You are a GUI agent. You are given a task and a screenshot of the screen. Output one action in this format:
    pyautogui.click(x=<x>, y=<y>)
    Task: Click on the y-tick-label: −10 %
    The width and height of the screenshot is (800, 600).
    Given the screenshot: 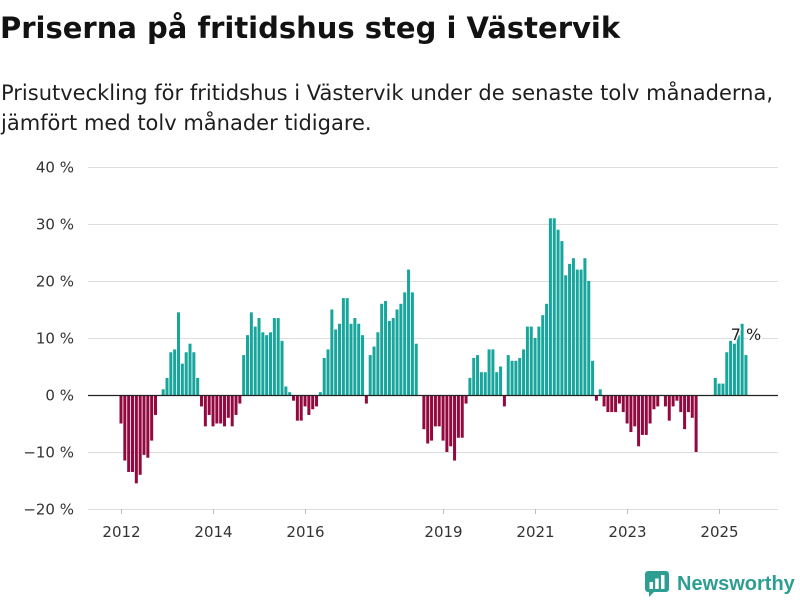 What is the action you would take?
    pyautogui.click(x=48, y=453)
    